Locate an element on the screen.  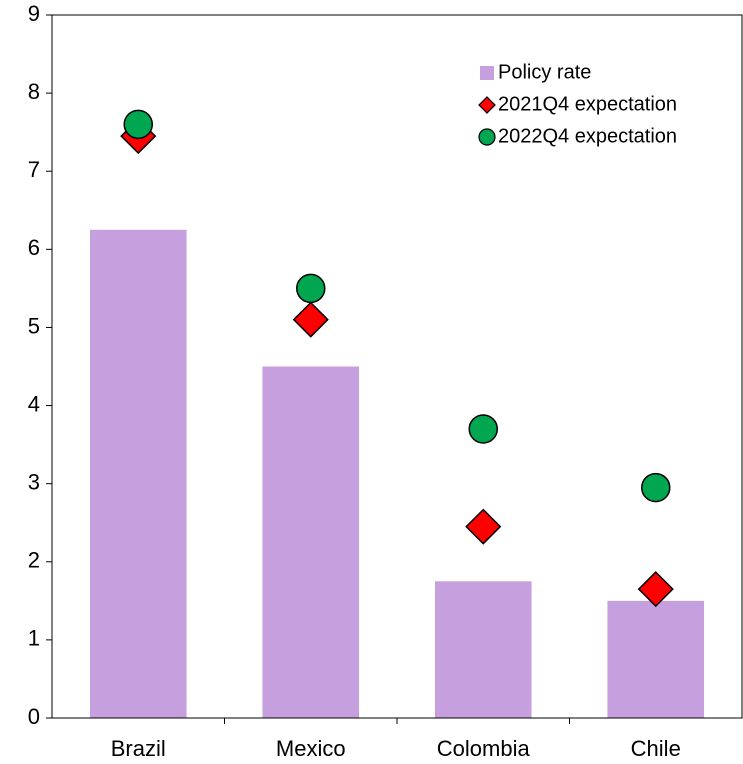
x-tick-label: Brazil is located at coordinates (138, 748).